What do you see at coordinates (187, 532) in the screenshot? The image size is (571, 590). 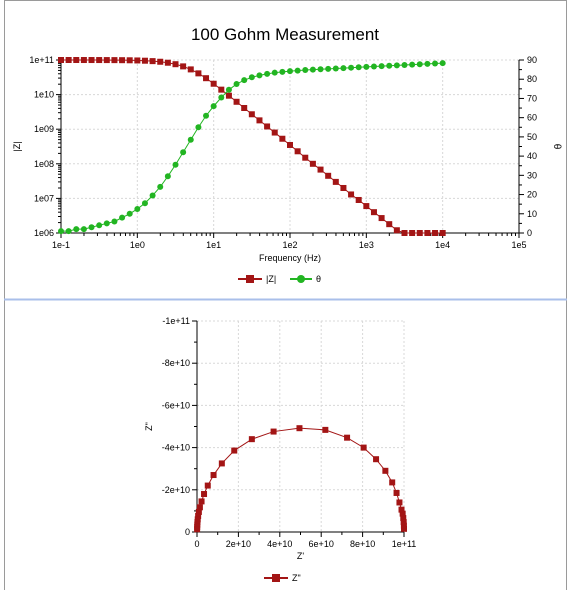 I see `nyquist-y-tick-label: 0` at bounding box center [187, 532].